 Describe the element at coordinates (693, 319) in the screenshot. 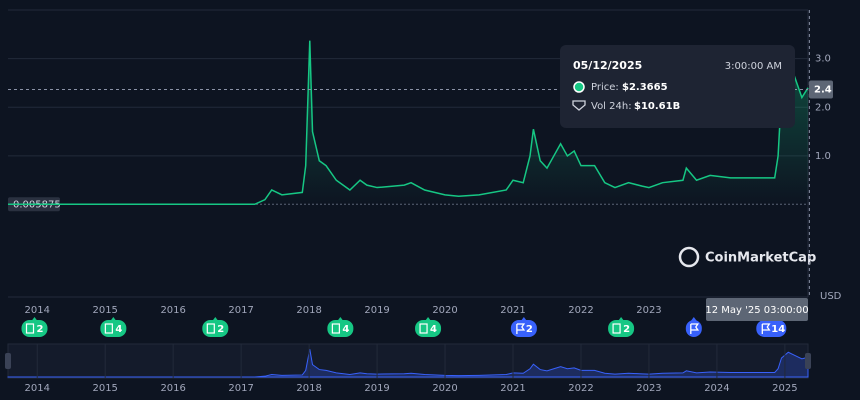

I see `event-pin` at that location.